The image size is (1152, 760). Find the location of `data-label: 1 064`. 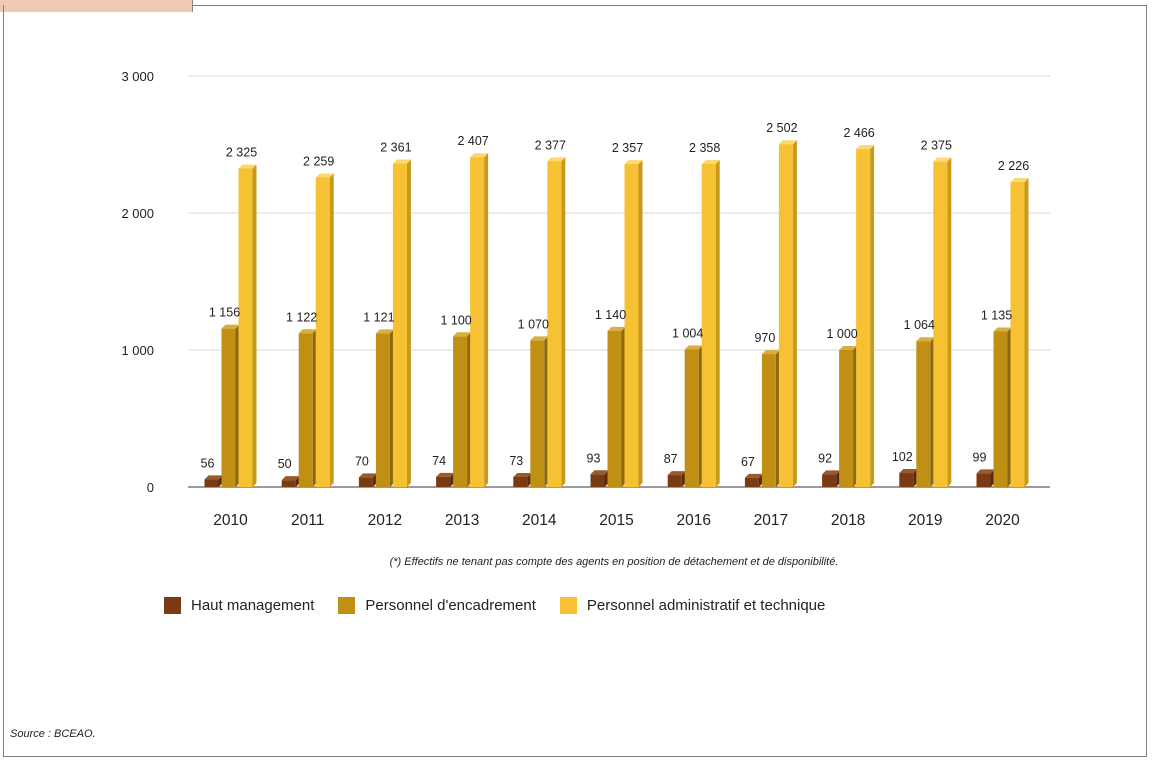

data-label: 1 064 is located at coordinates (919, 325).